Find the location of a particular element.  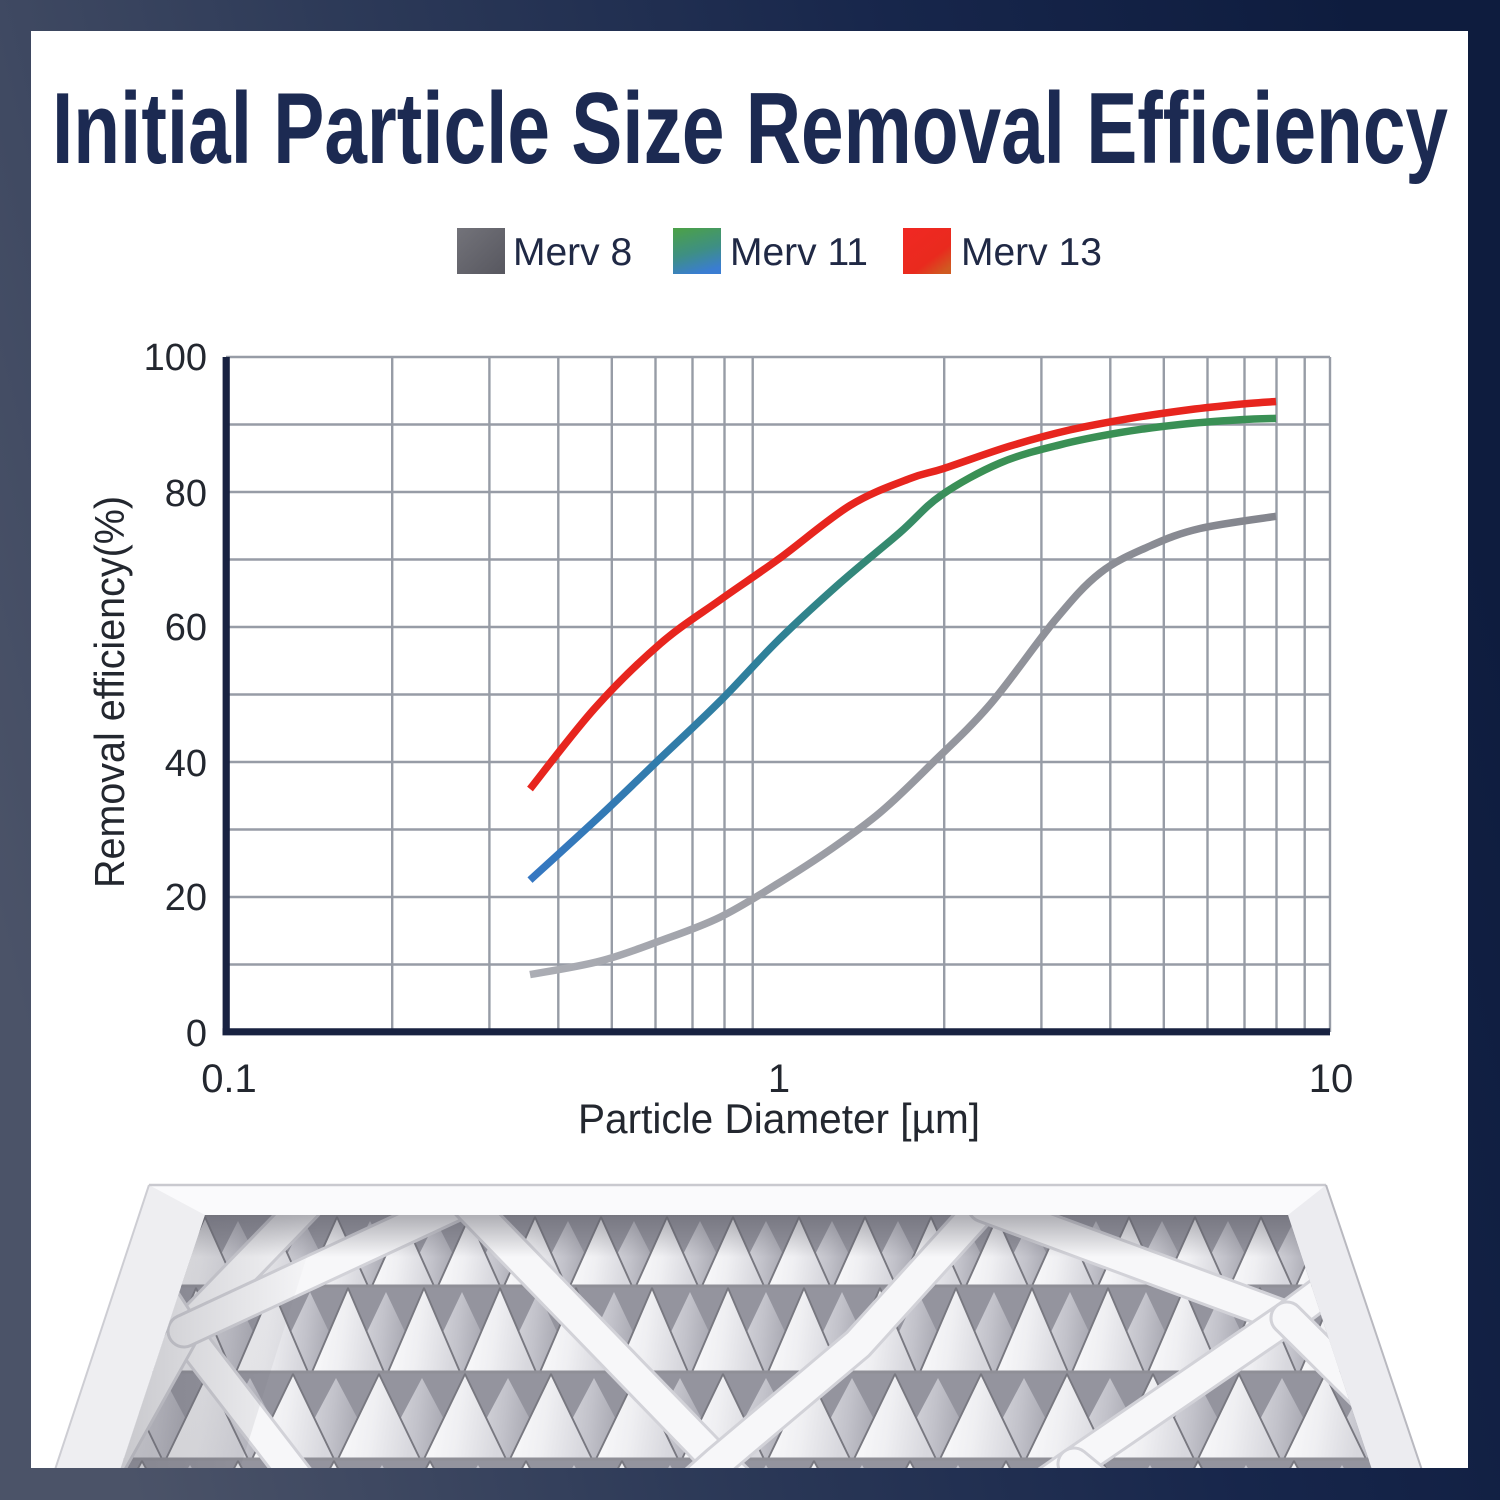

svg-text: 80 is located at coordinates (186, 494).